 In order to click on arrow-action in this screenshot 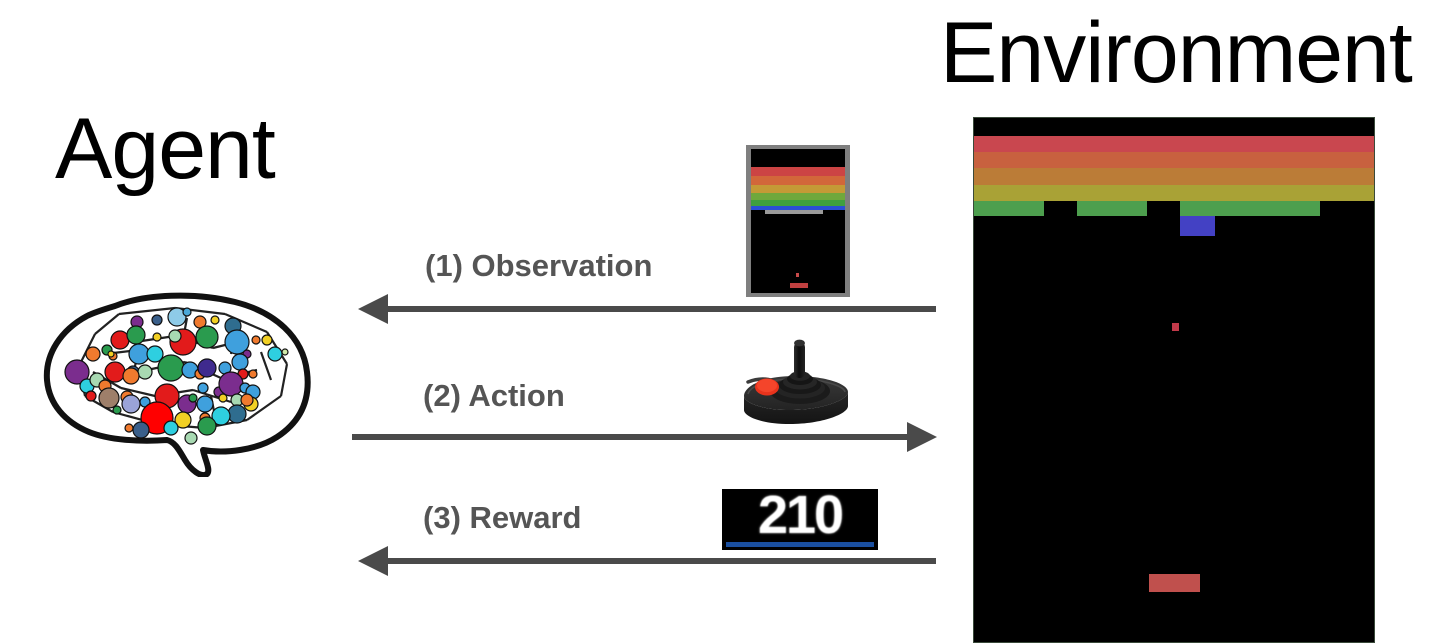, I will do `click(644, 437)`.